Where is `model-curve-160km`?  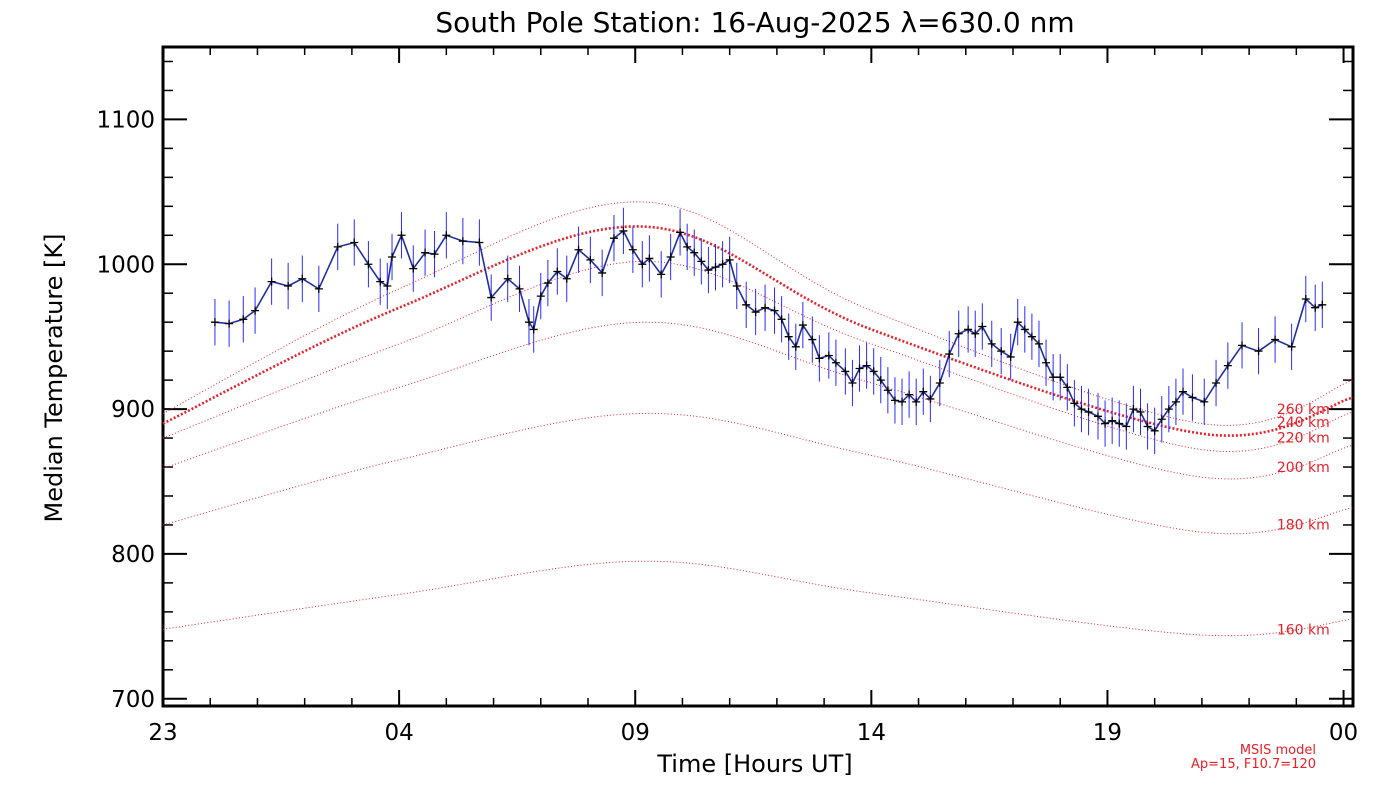
model-curve-160km is located at coordinates (758, 598).